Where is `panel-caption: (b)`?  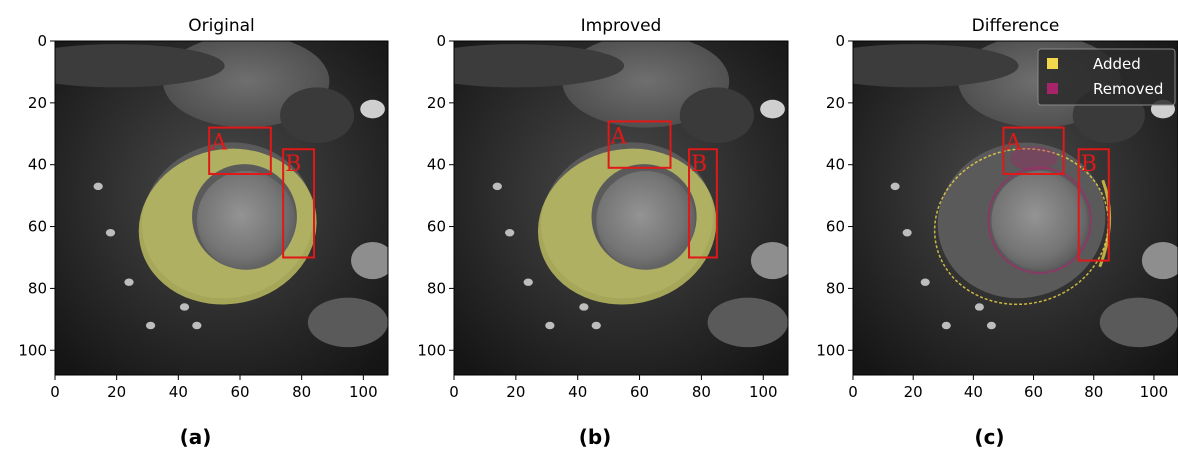
panel-caption: (b) is located at coordinates (595, 437).